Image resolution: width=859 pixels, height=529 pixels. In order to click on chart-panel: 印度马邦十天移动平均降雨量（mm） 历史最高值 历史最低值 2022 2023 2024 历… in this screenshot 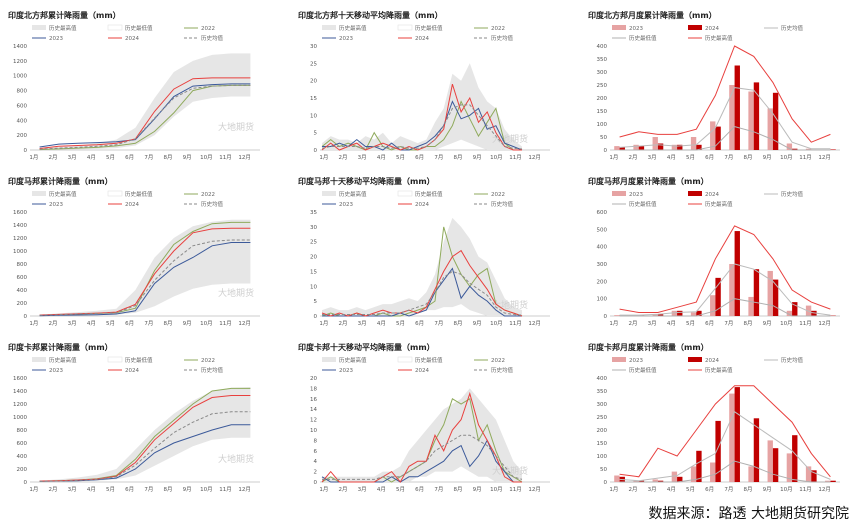, I will do `click(429, 251)`.